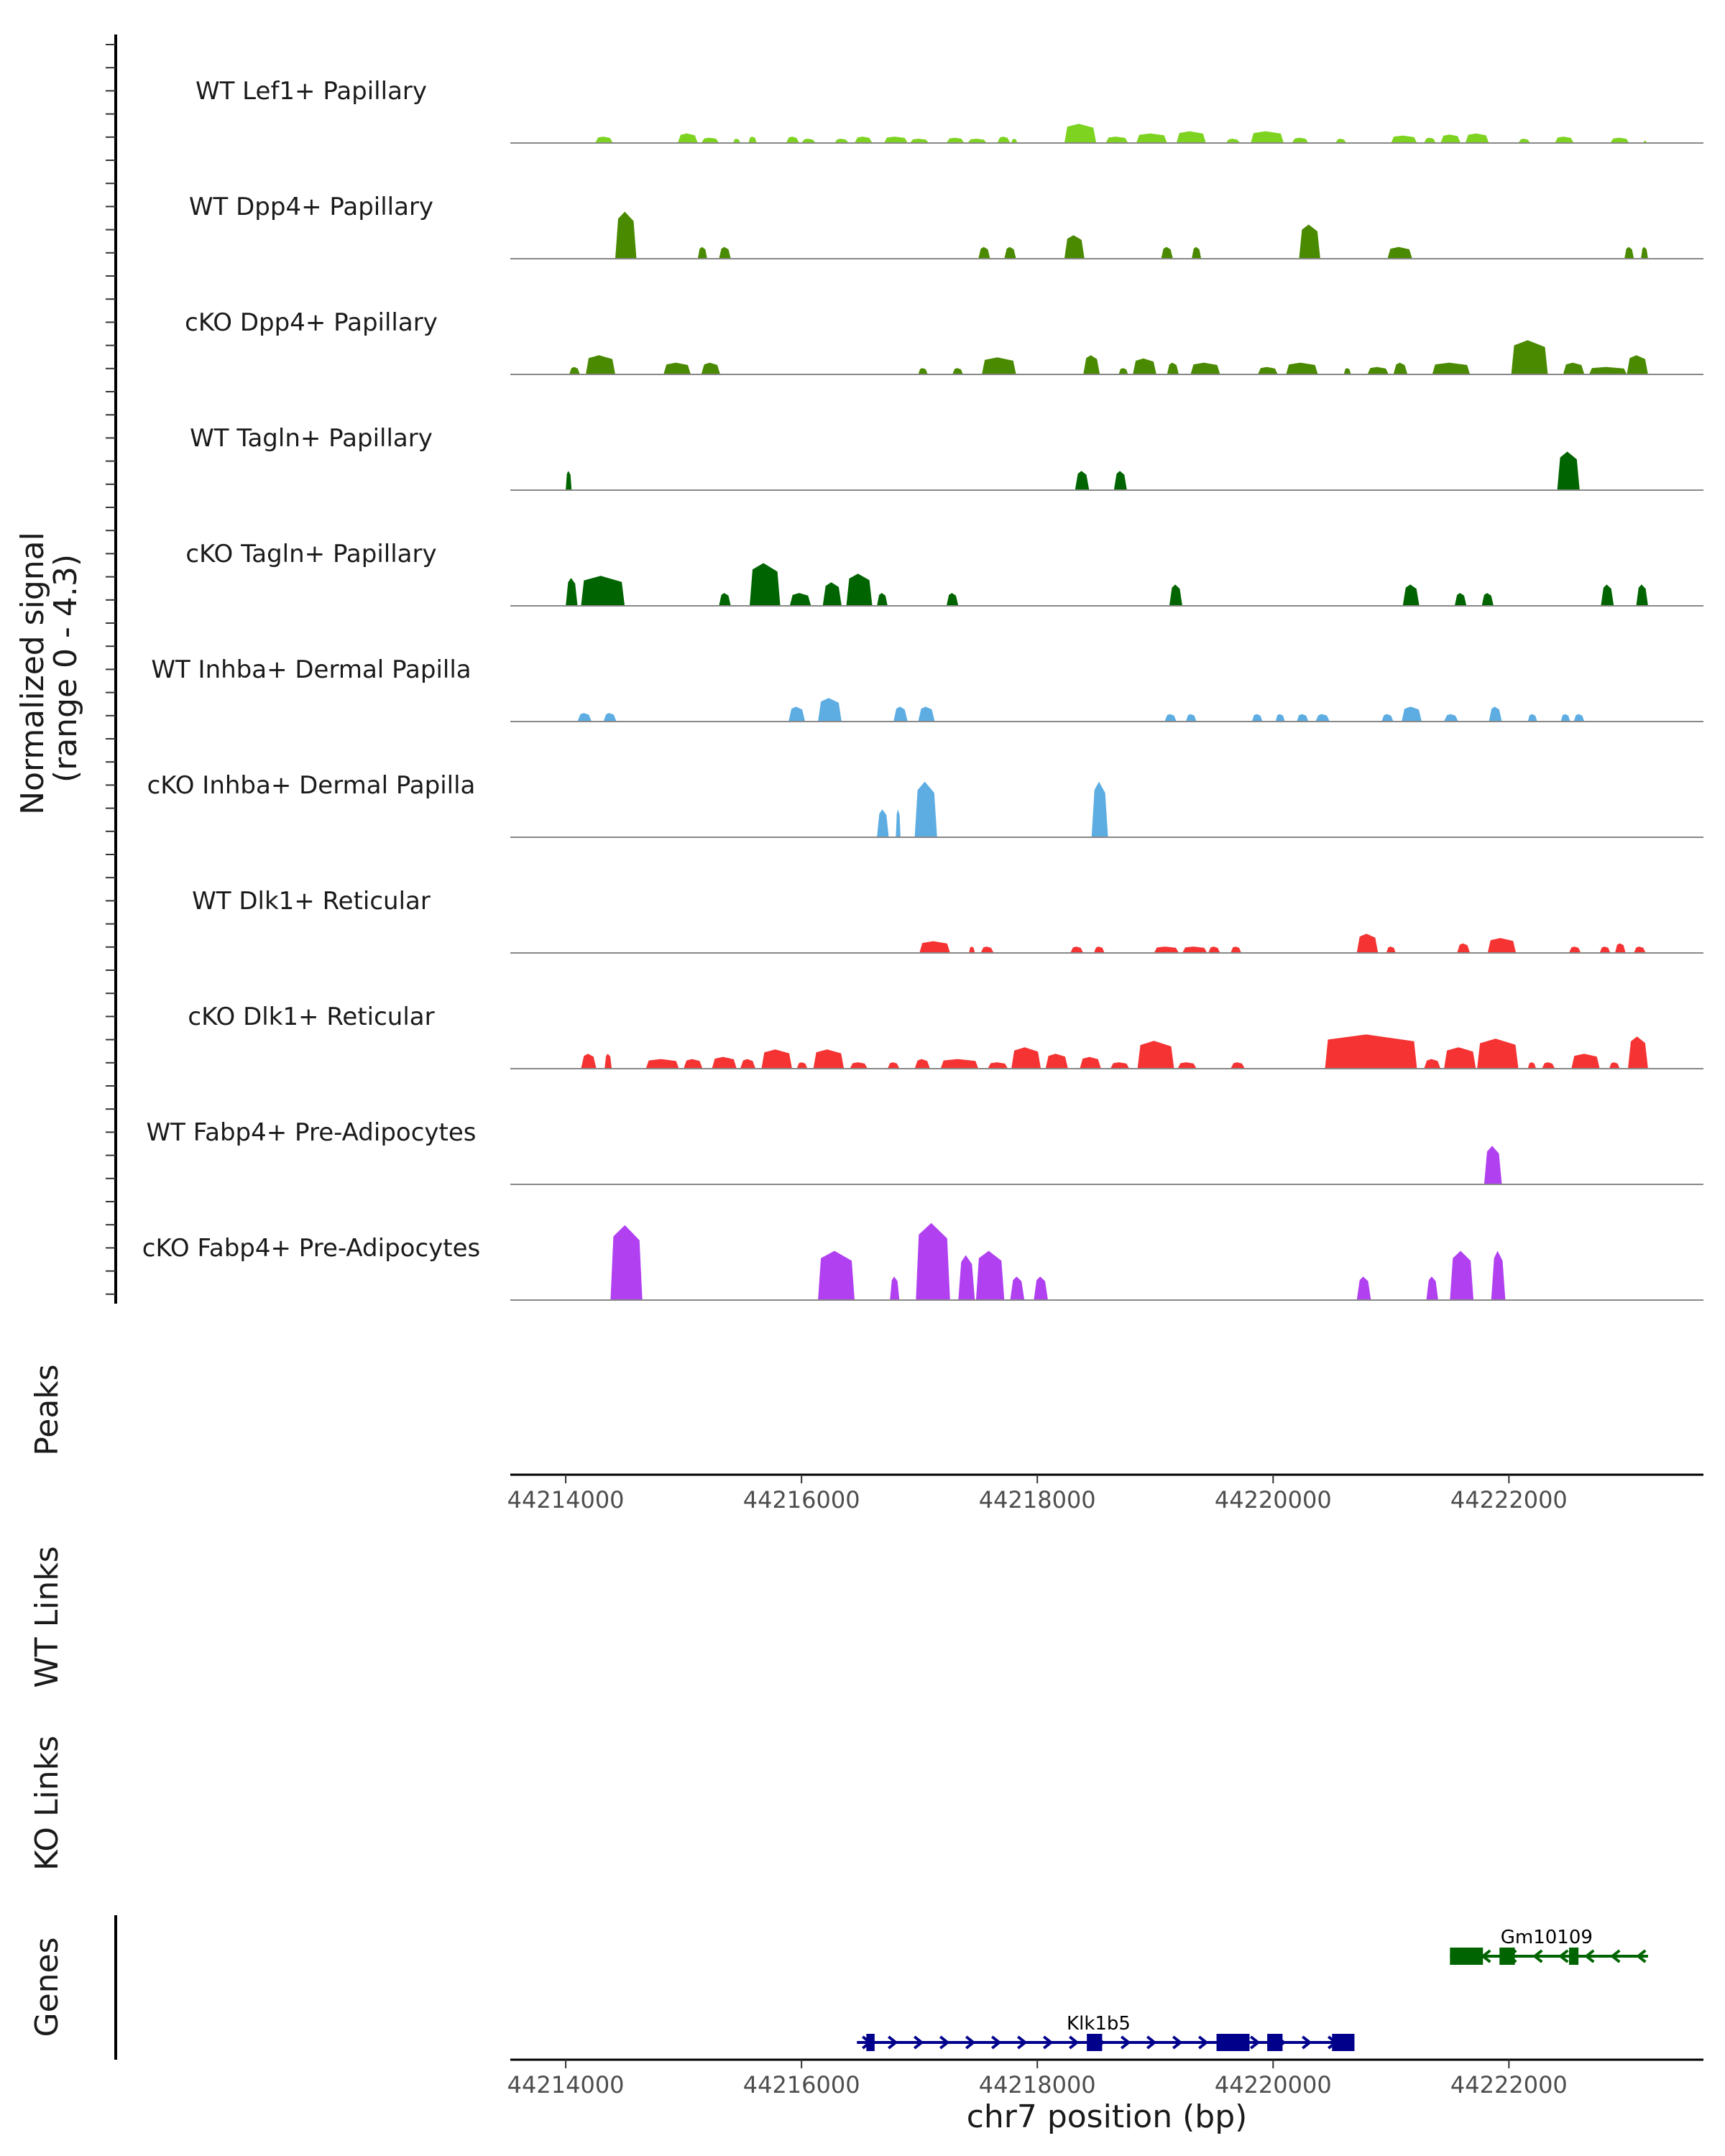 This screenshot has width=1725, height=2156. What do you see at coordinates (47, 1804) in the screenshot?
I see `ko-links-panel-label: KO Links` at bounding box center [47, 1804].